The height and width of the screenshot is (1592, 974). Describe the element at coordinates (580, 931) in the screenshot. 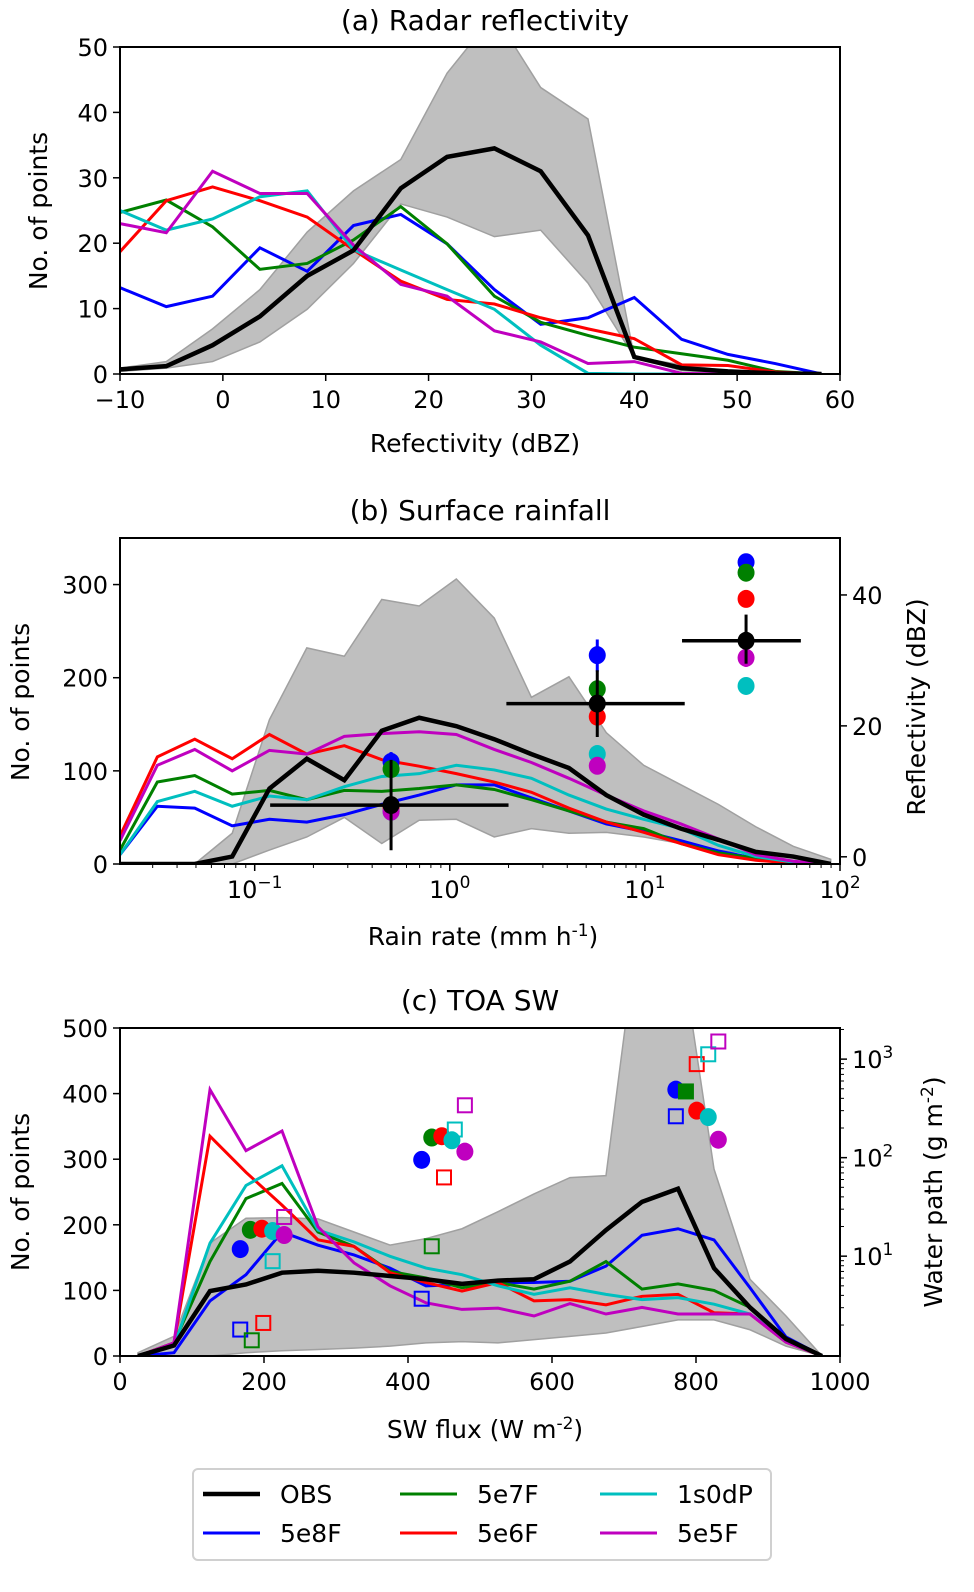

I see `panel-b-xlabel-sup: -1` at that location.